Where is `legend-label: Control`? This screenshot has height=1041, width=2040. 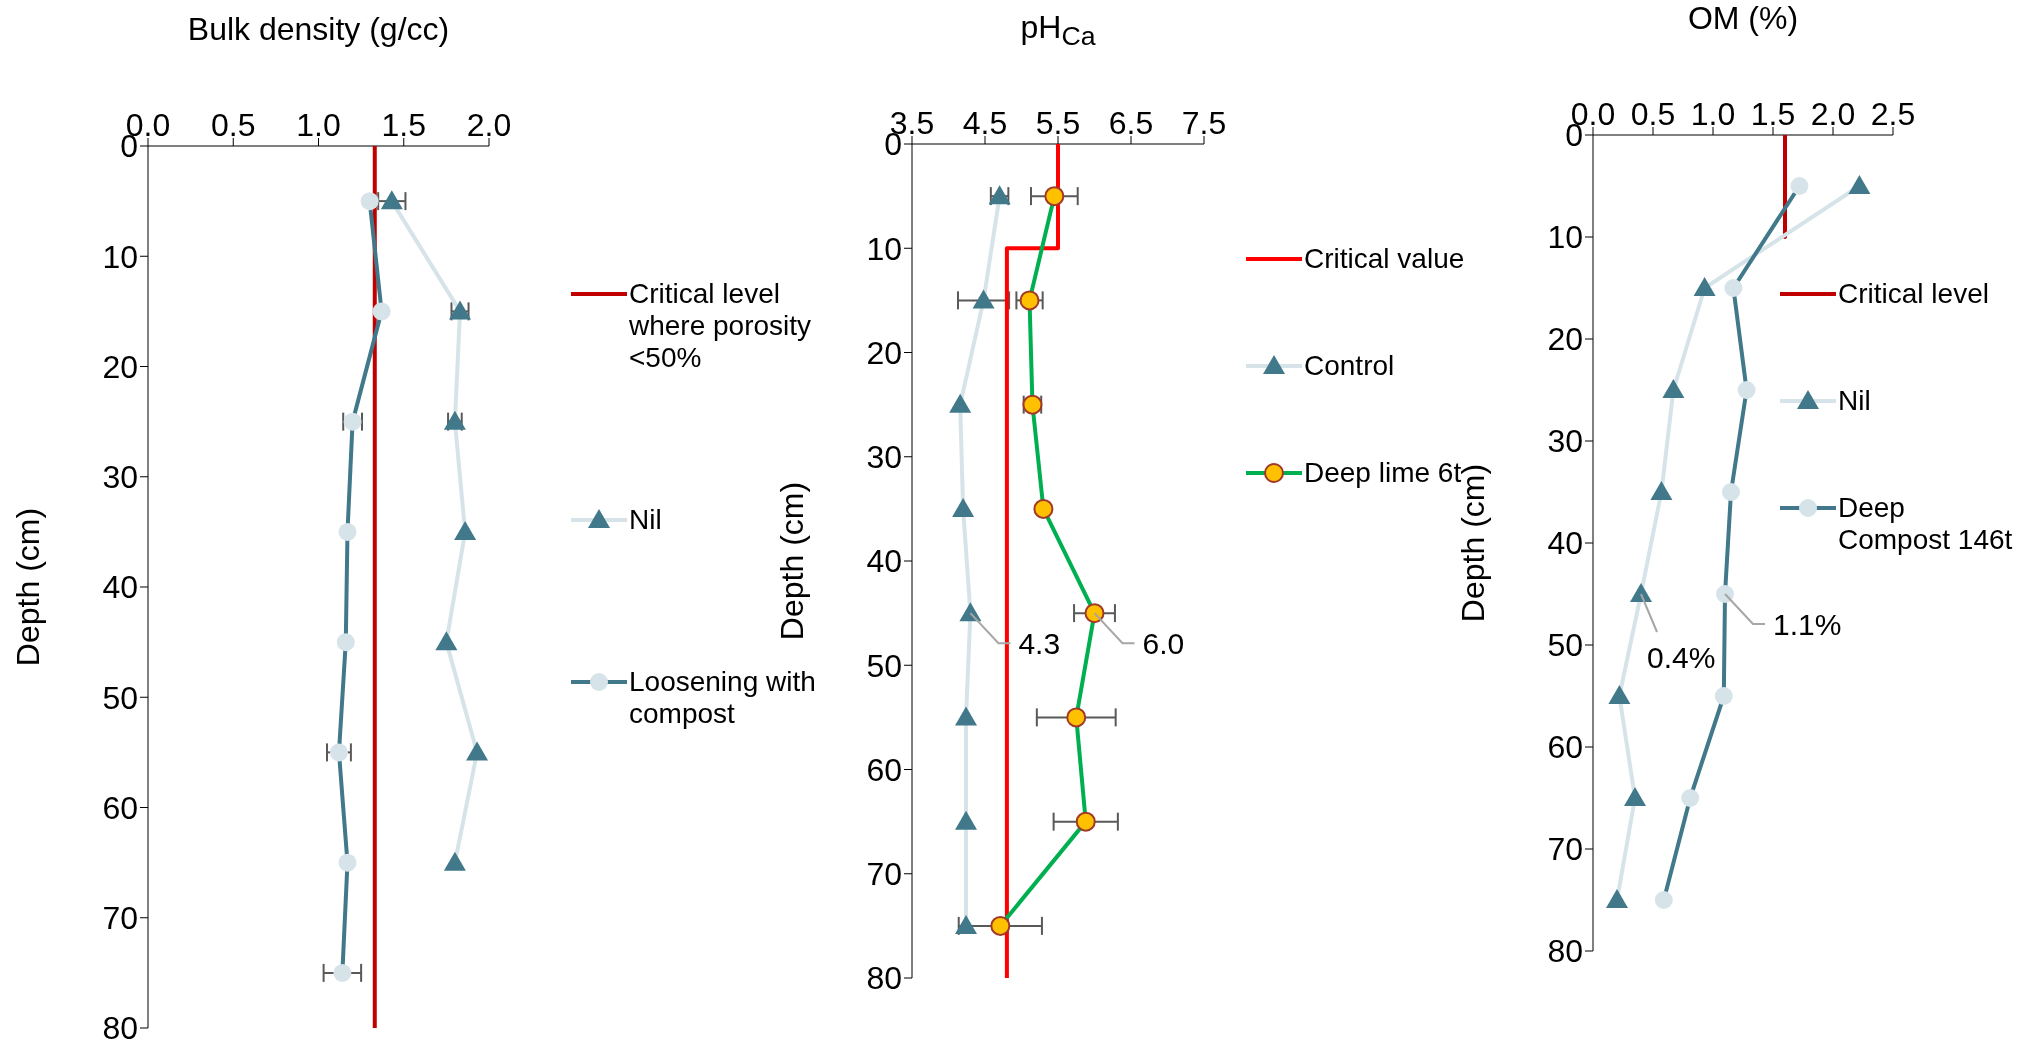
legend-label: Control is located at coordinates (1350, 366).